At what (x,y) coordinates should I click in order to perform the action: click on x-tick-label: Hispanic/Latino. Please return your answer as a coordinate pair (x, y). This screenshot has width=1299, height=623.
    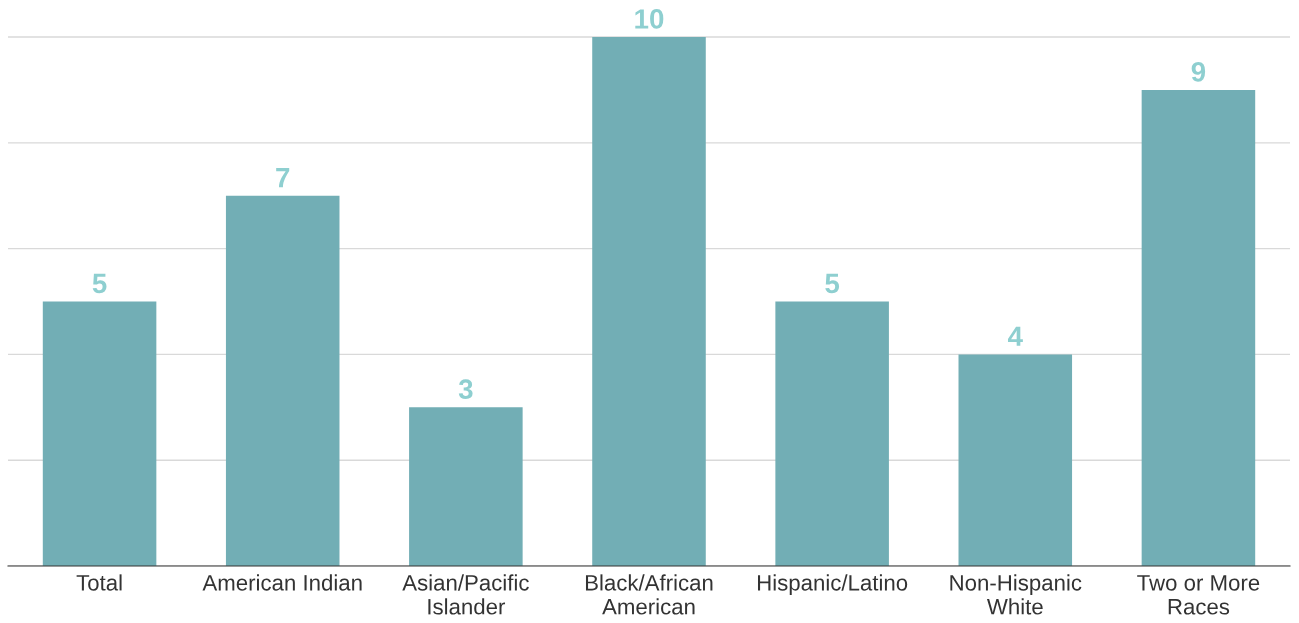
    Looking at the image, I should click on (833, 585).